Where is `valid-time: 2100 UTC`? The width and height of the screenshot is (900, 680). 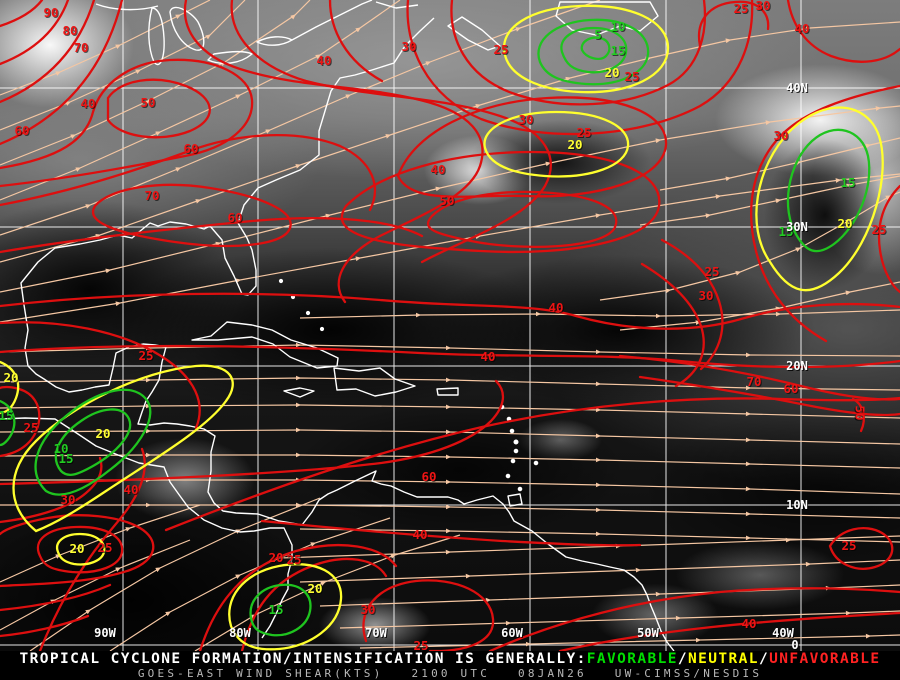
valid-time: 2100 UTC is located at coordinates (451, 673).